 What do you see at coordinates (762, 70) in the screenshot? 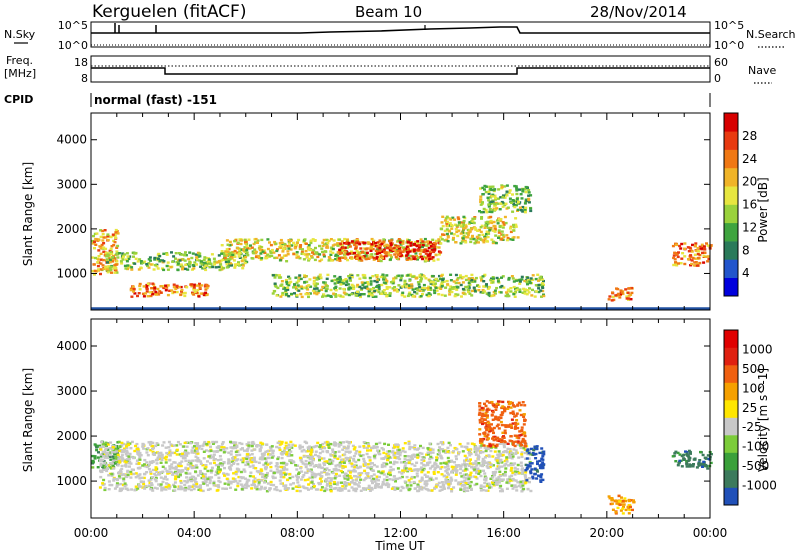
I see `nave-label: Nave` at bounding box center [762, 70].